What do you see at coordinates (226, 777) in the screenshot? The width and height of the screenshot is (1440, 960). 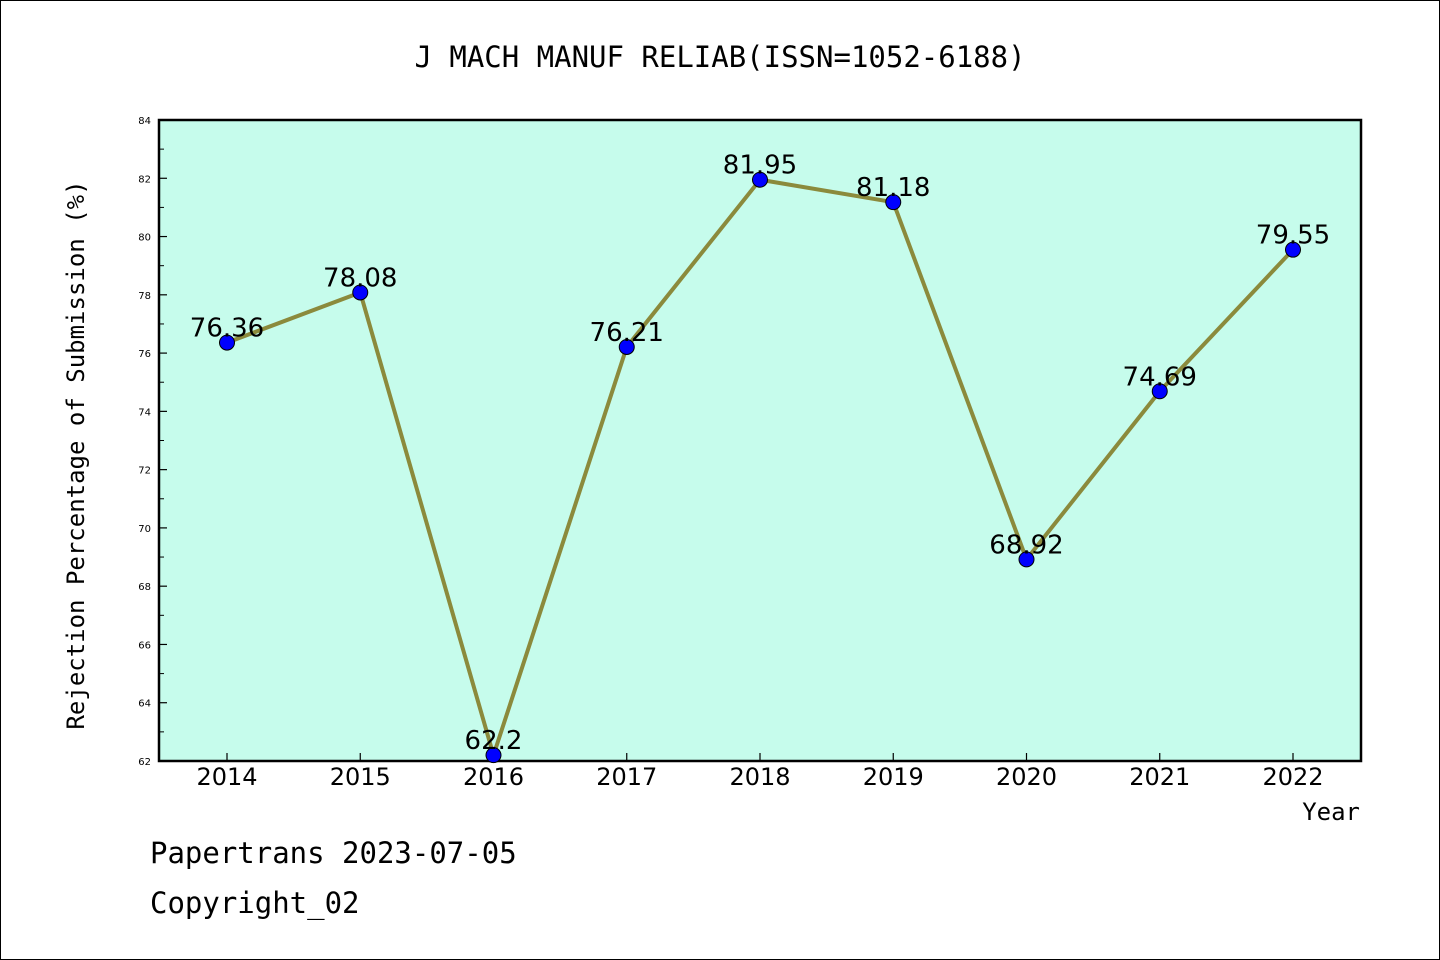 I see `x-tick-label: 2014` at bounding box center [226, 777].